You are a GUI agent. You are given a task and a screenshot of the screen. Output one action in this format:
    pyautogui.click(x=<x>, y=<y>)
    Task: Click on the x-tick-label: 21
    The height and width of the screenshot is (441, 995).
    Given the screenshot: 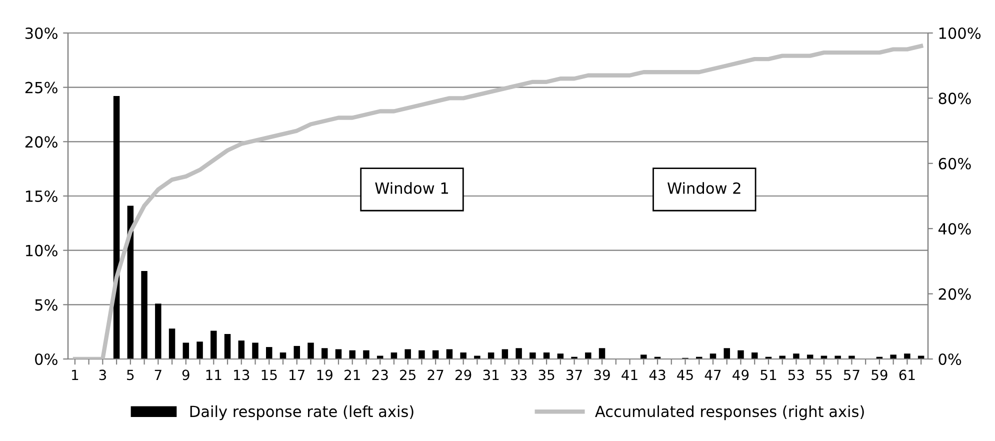 What is the action you would take?
    pyautogui.click(x=352, y=375)
    